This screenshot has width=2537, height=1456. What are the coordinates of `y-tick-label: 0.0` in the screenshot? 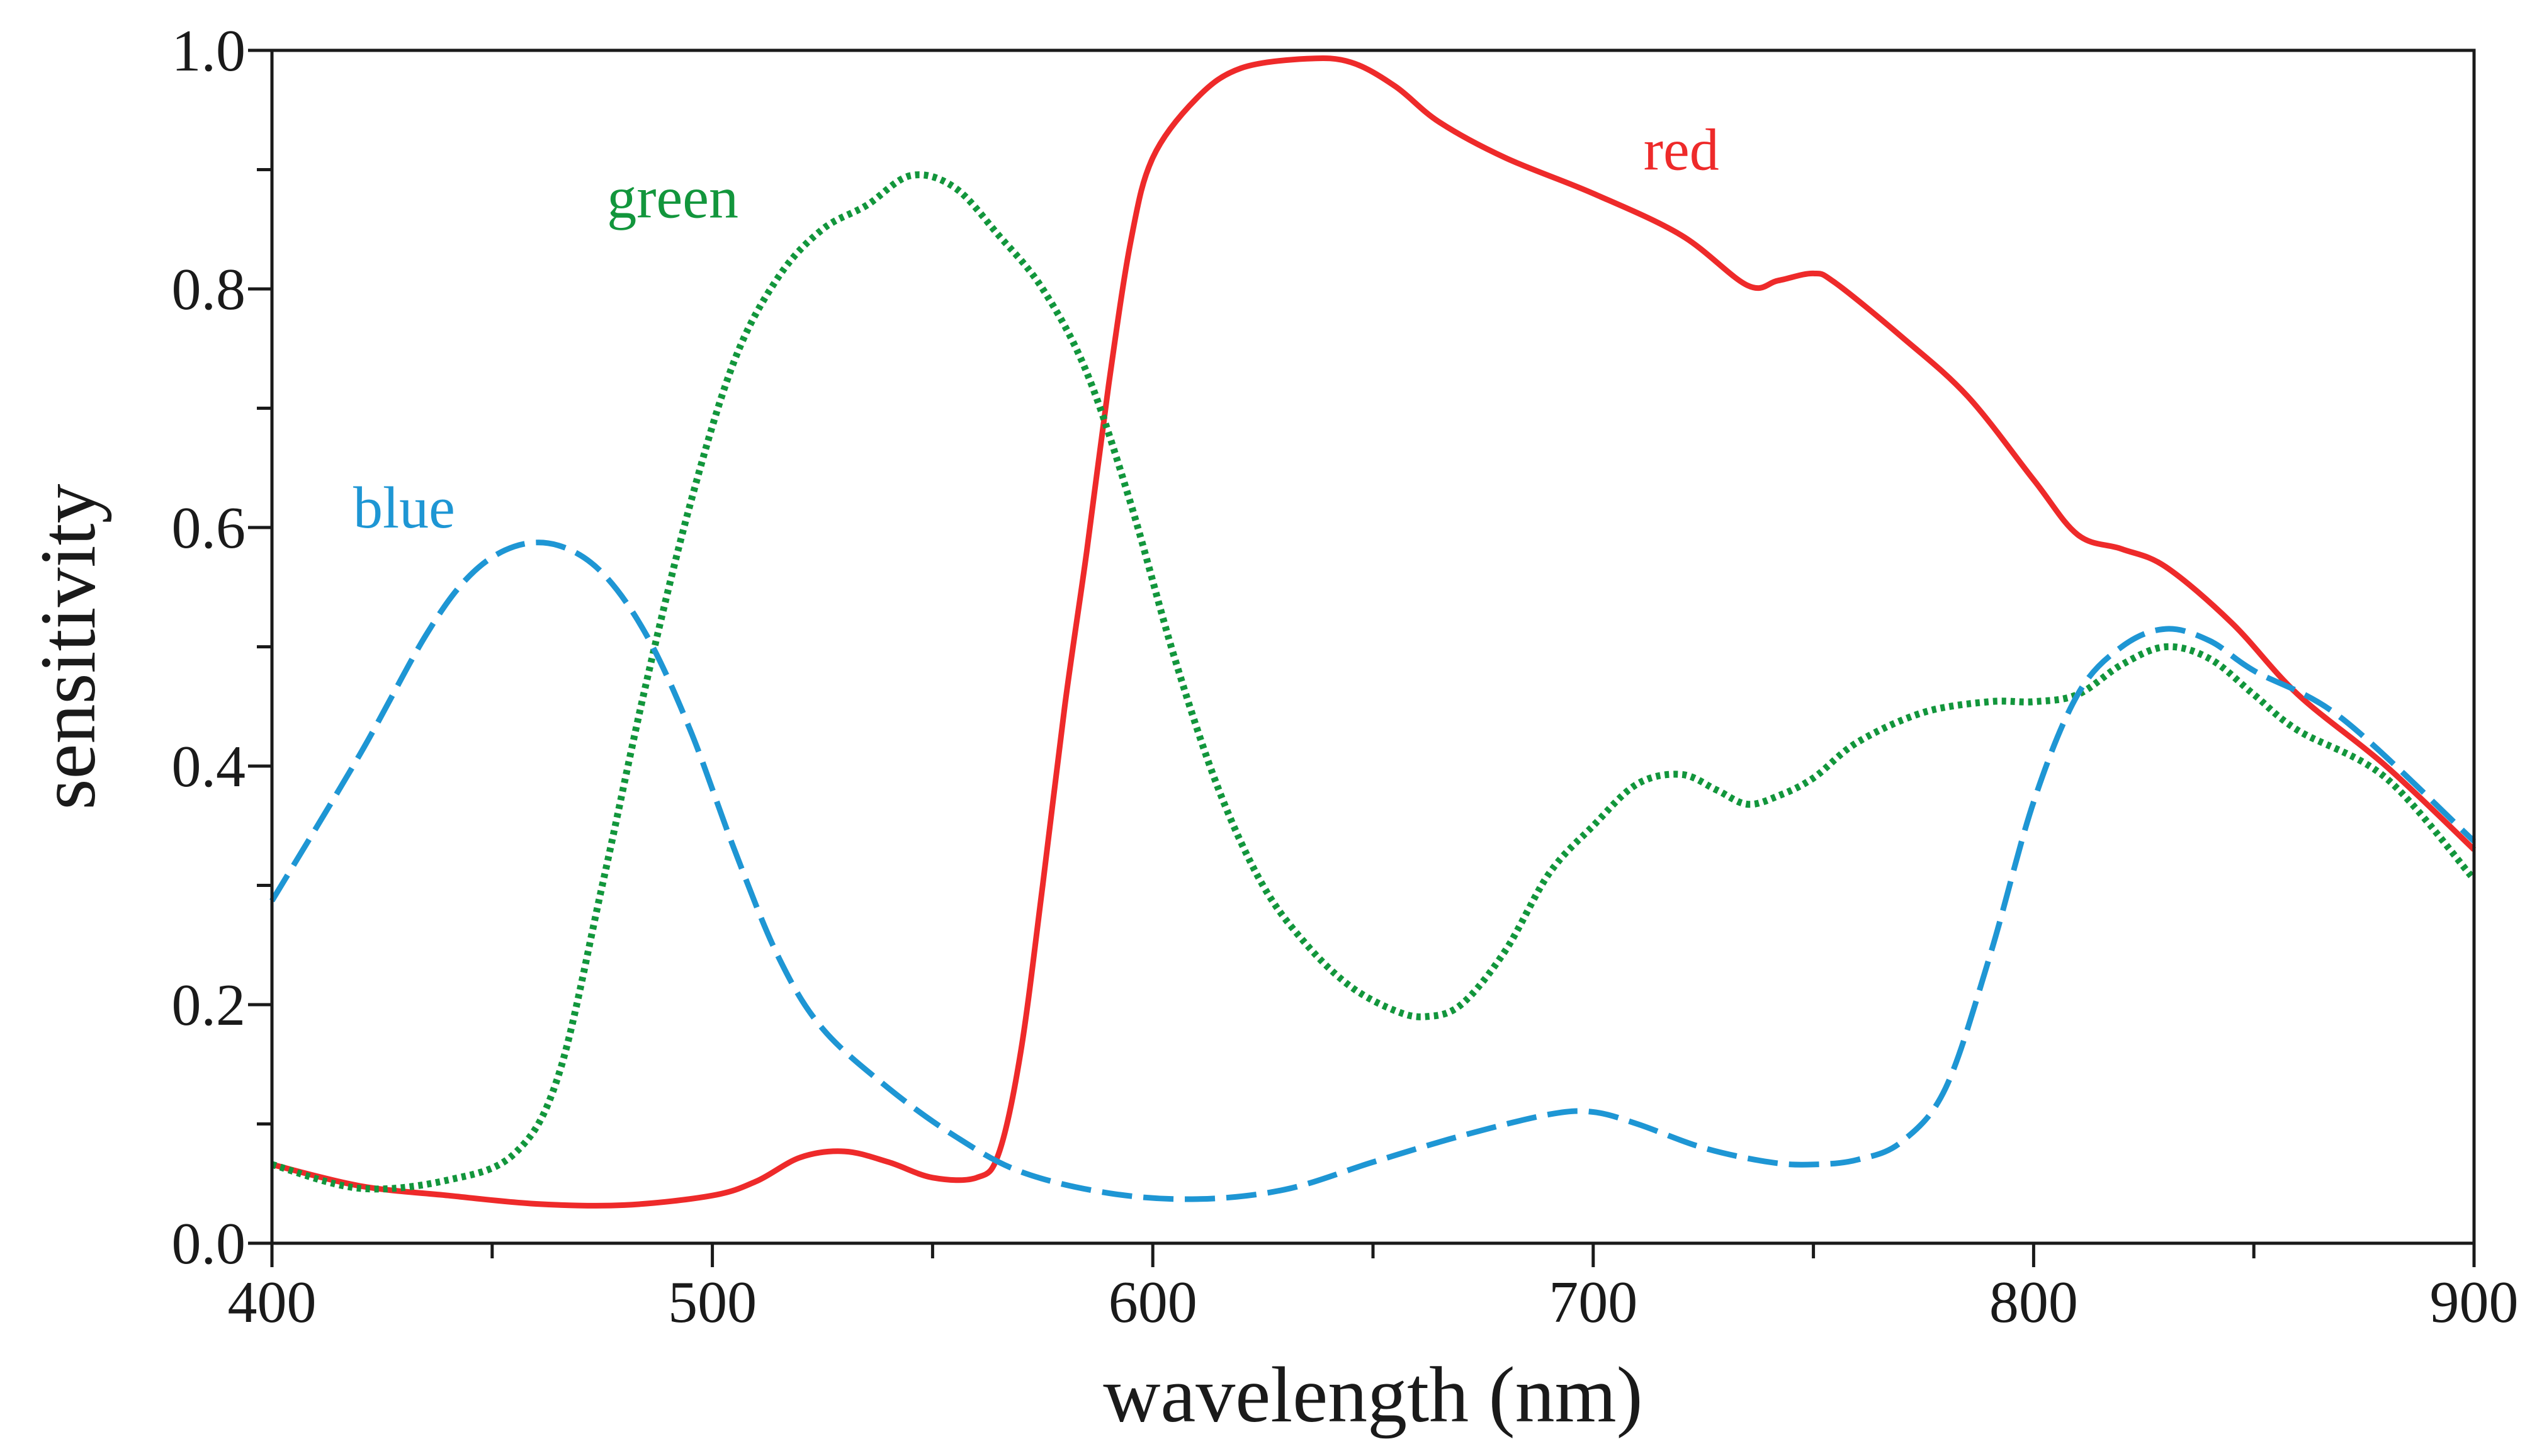 It's located at (209, 1244).